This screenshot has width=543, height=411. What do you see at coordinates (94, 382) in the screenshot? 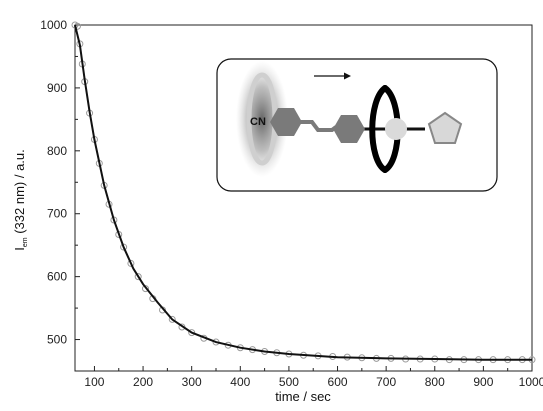
I see `x-tick-label: 100` at bounding box center [94, 382].